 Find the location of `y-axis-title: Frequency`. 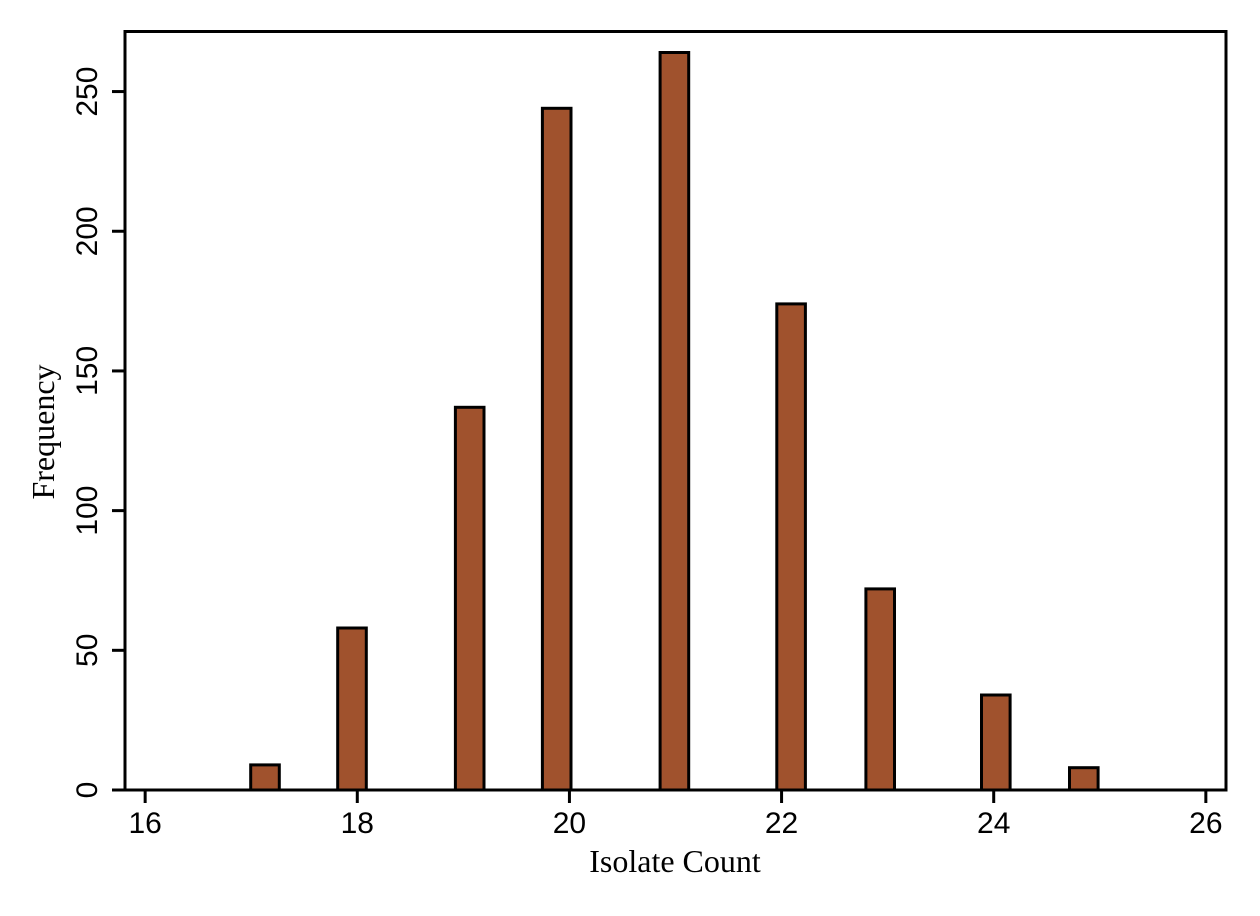

y-axis-title: Frequency is located at coordinates (43, 431).